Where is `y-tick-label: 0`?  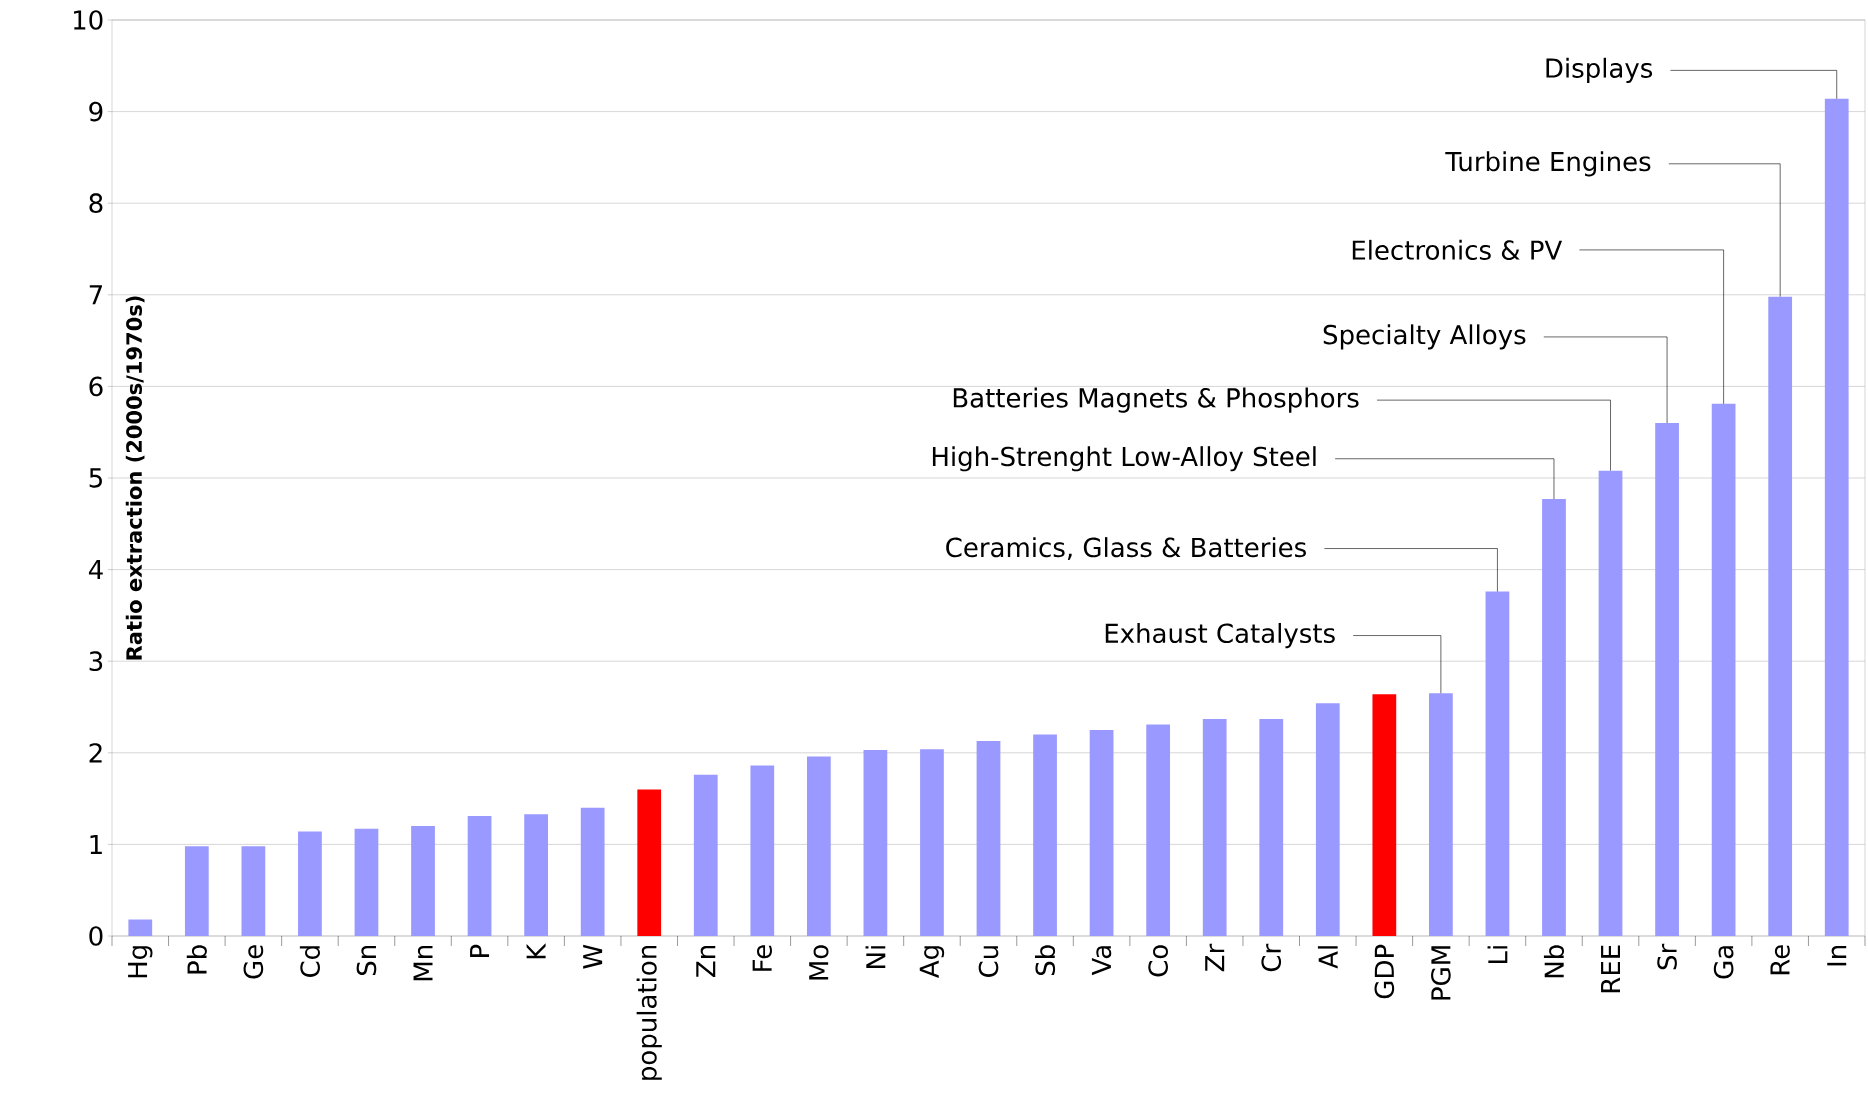 y-tick-label: 0 is located at coordinates (96, 936).